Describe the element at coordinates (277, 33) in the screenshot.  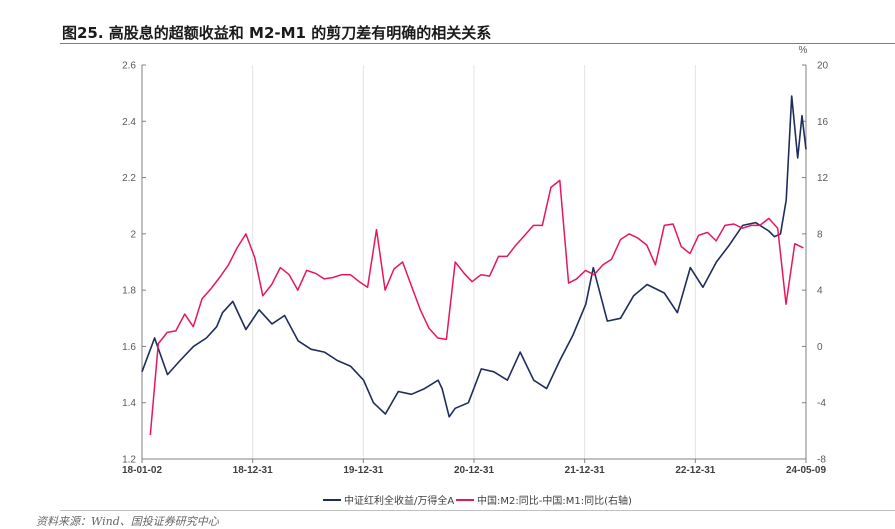
I see `figure-title: 图25. 高股息的超额收益和 M2-M1 的剪刀差有明确的相关关系` at that location.